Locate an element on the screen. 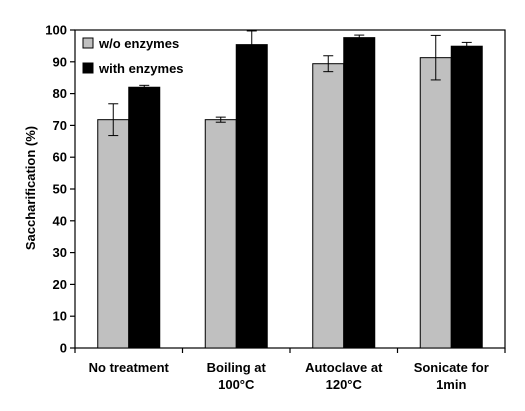 The width and height of the screenshot is (525, 411). x-tick-label: Sonicate for is located at coordinates (451, 367).